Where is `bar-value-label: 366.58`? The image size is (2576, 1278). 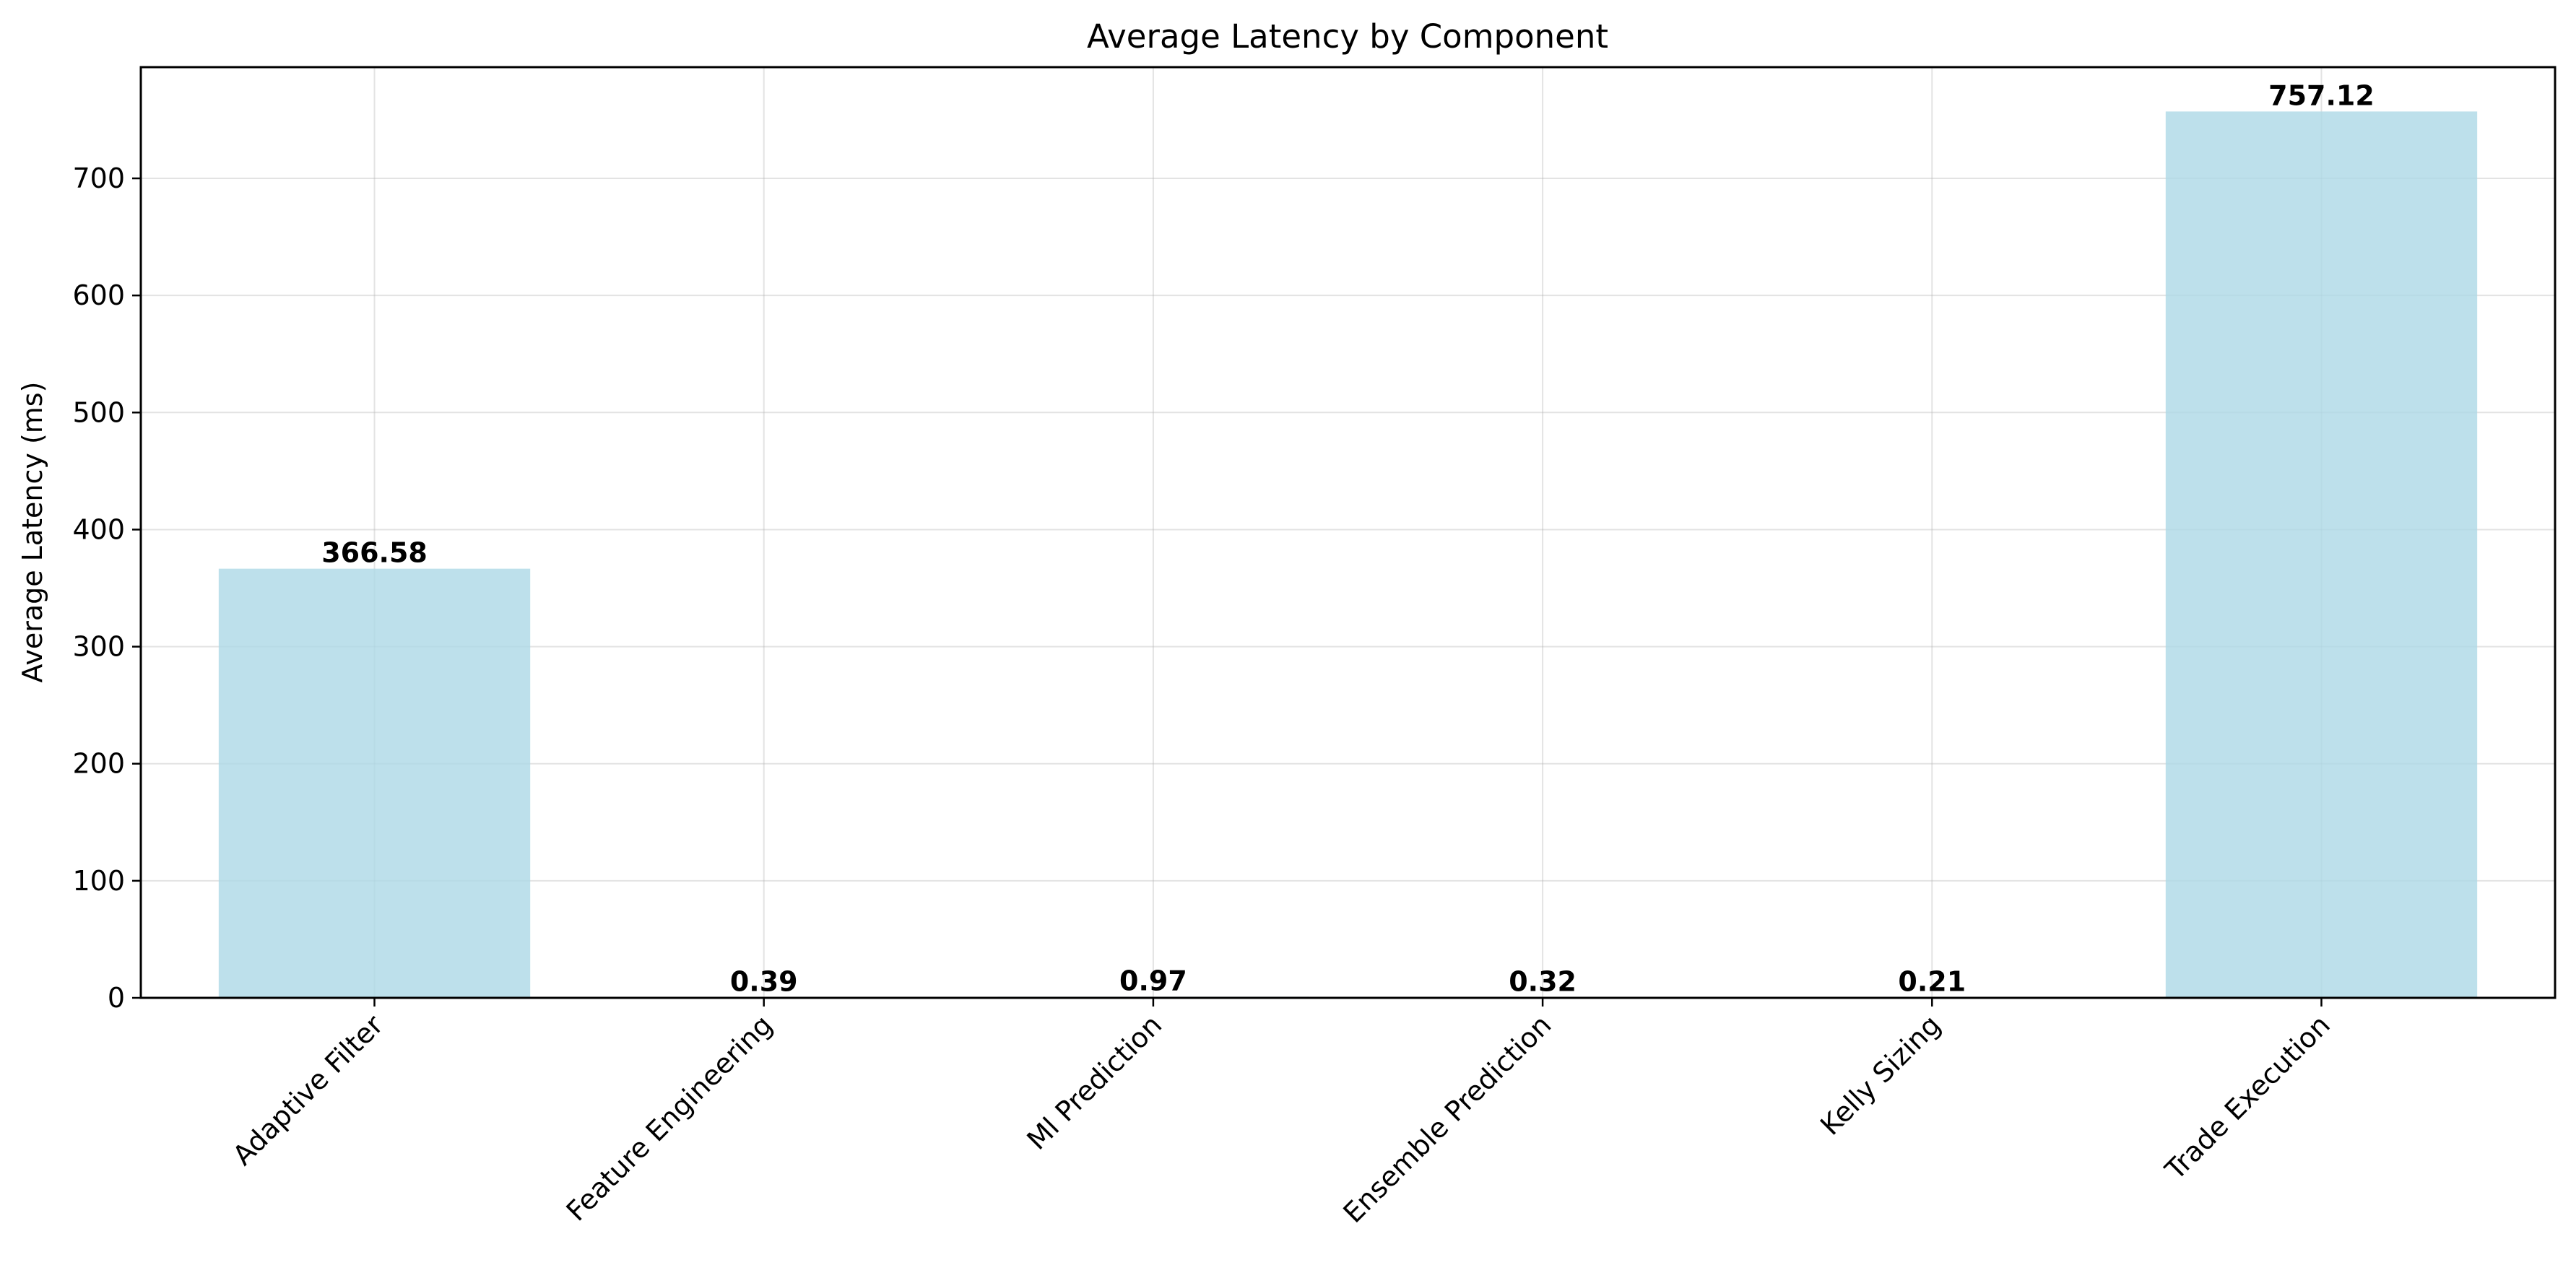 bar-value-label: 366.58 is located at coordinates (374, 553).